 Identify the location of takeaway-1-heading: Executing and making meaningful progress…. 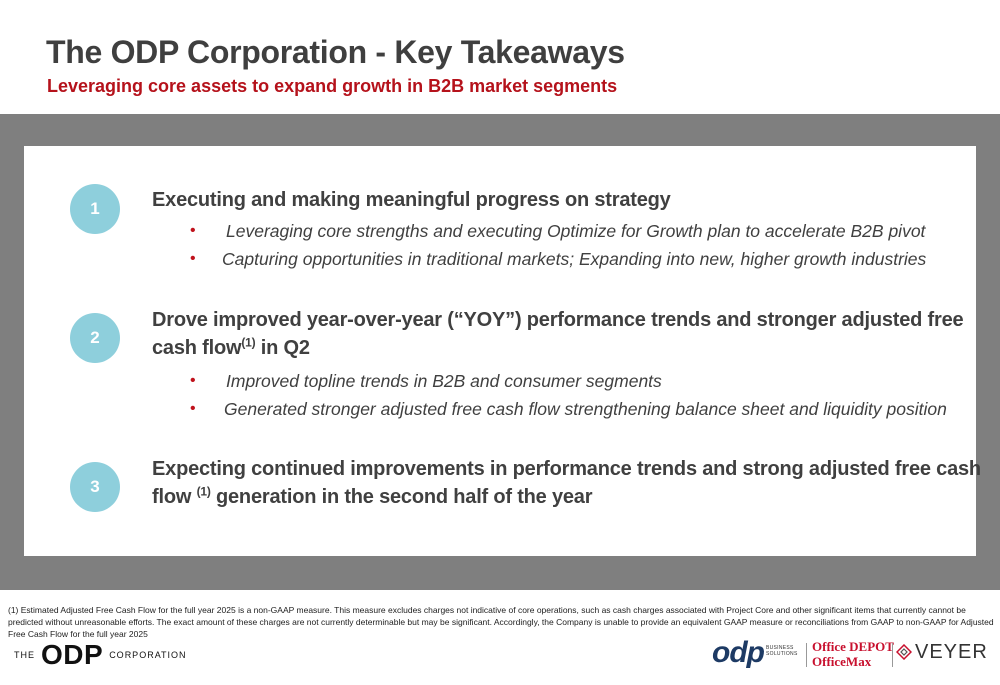
(411, 200).